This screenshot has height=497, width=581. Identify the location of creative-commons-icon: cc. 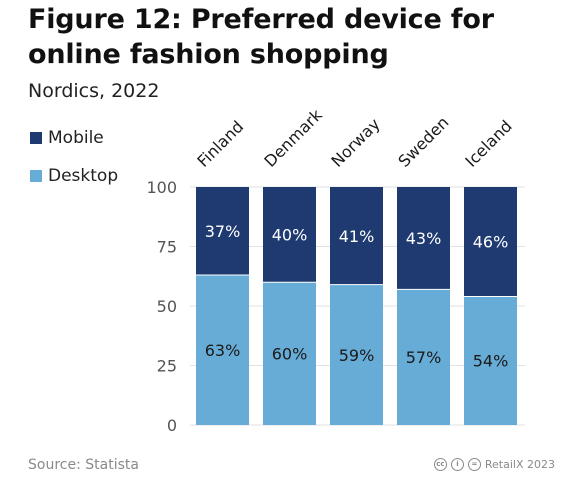
(440, 464).